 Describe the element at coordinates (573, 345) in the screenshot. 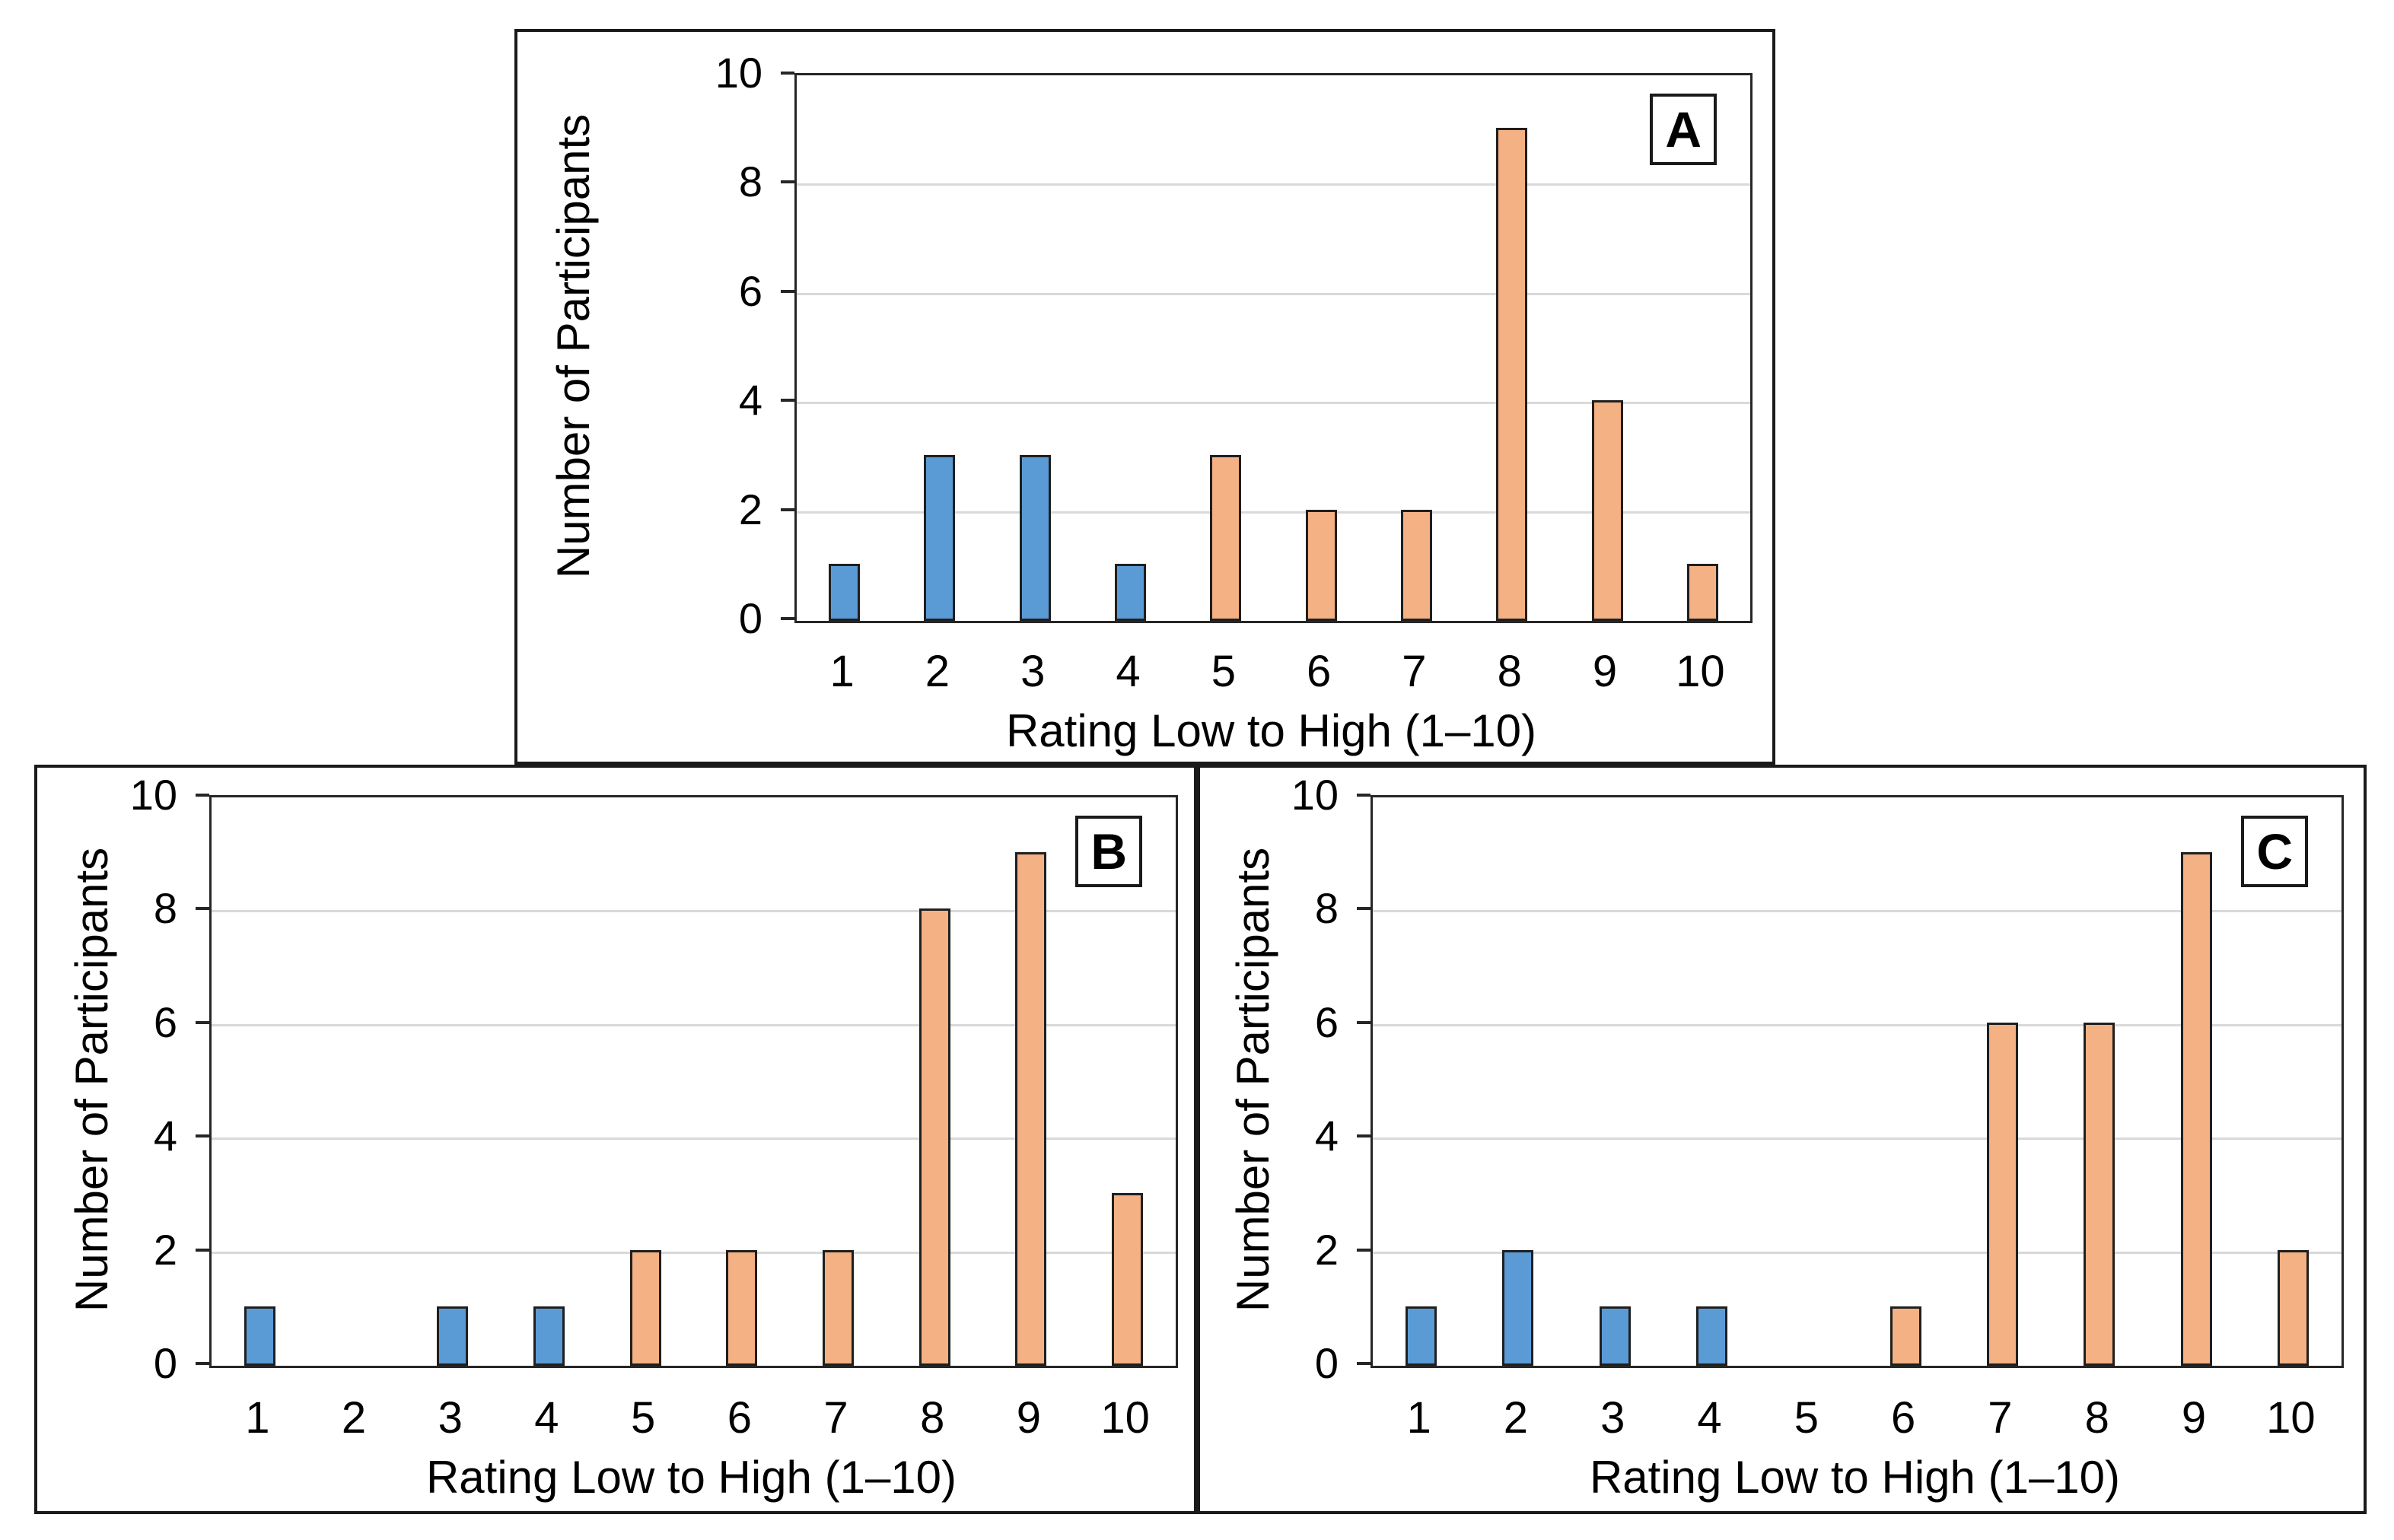

I see `y-axis-title: Number of Participants` at that location.